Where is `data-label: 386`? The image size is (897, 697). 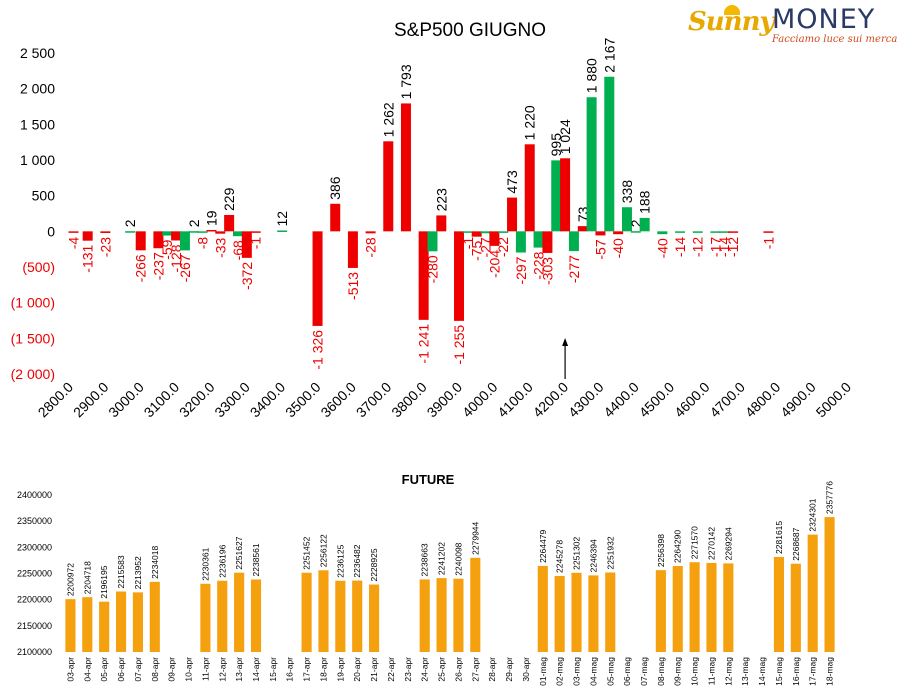 data-label: 386 is located at coordinates (335, 188).